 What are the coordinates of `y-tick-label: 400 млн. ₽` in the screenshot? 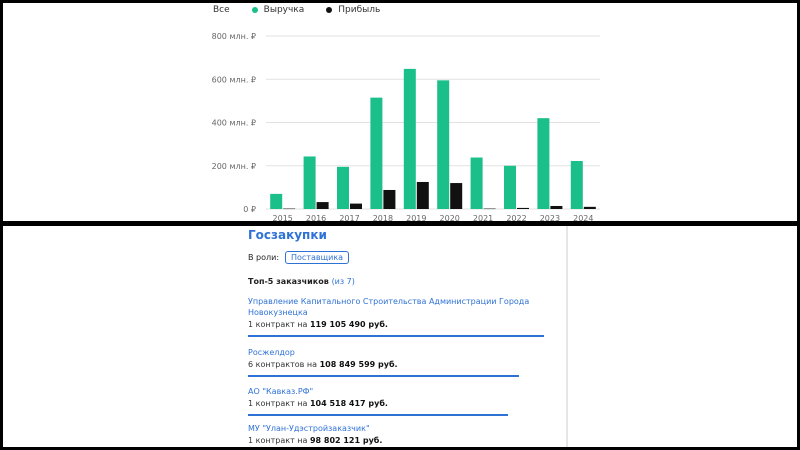 It's located at (234, 123).